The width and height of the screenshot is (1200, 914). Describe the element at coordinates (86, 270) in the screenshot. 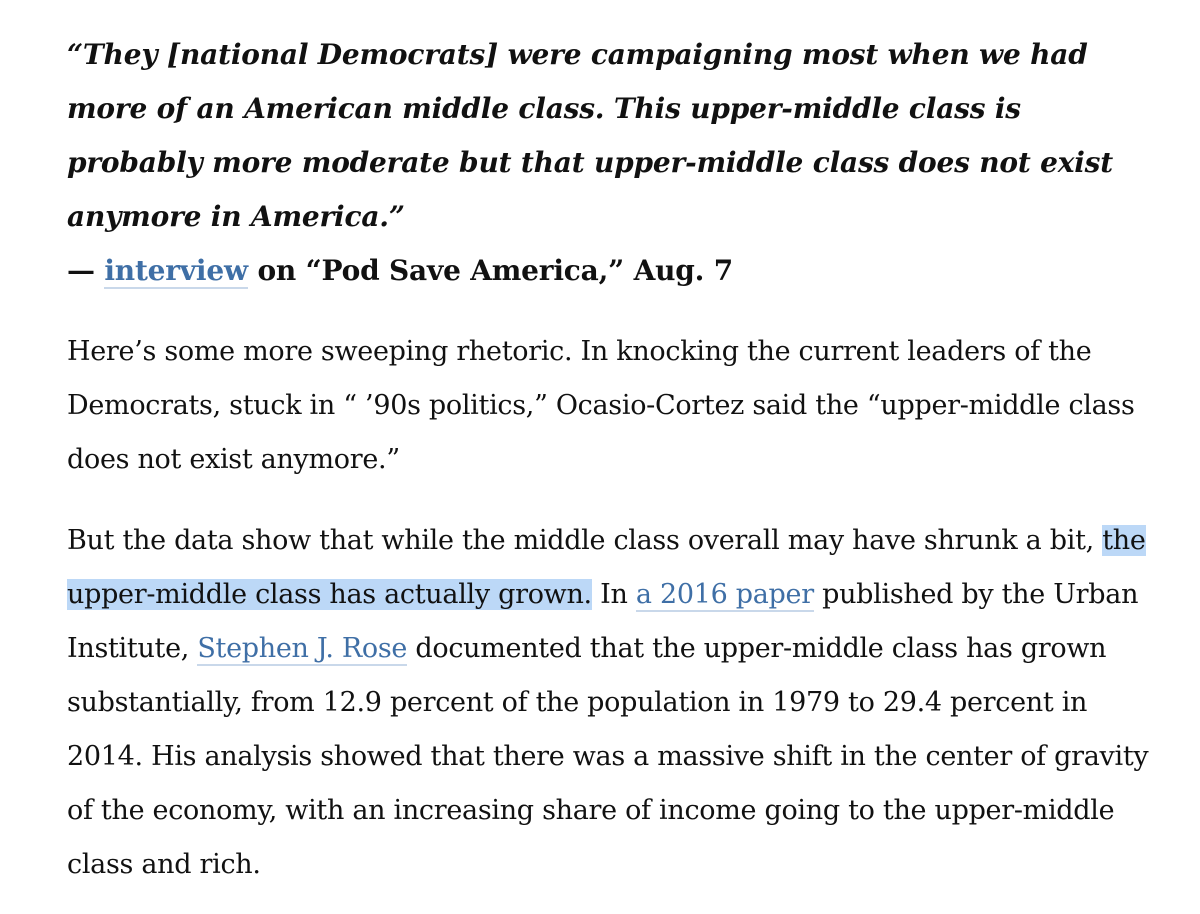

I see `attribution-dash: —` at that location.